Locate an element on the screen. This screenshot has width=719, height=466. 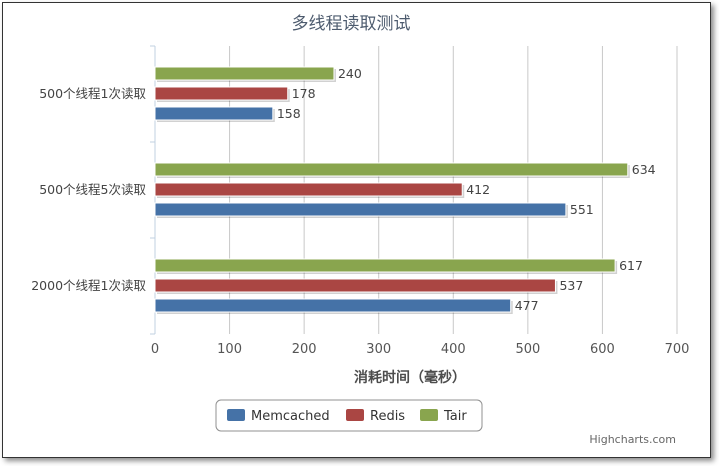
legend: Memcached Redis Tair is located at coordinates (349, 415).